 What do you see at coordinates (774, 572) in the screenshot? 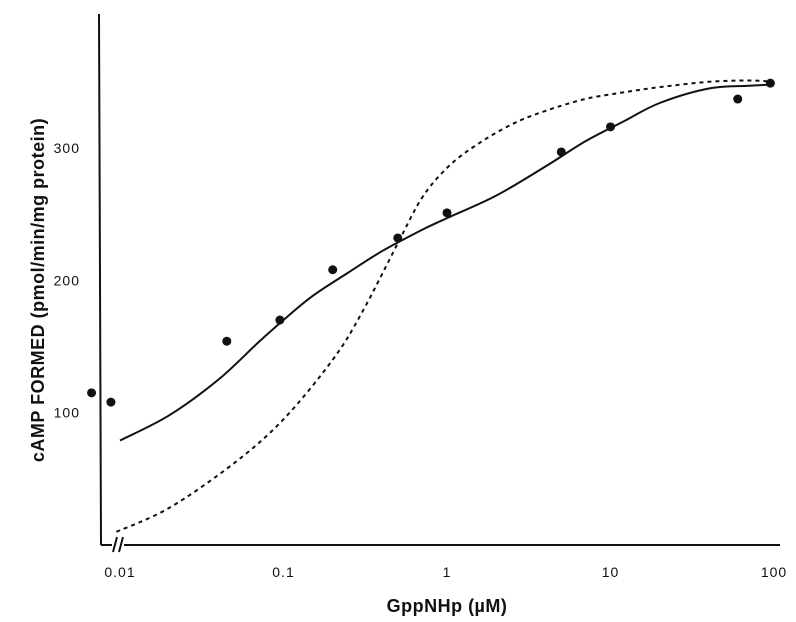
I see `x-tick-label-4: 100` at bounding box center [774, 572].